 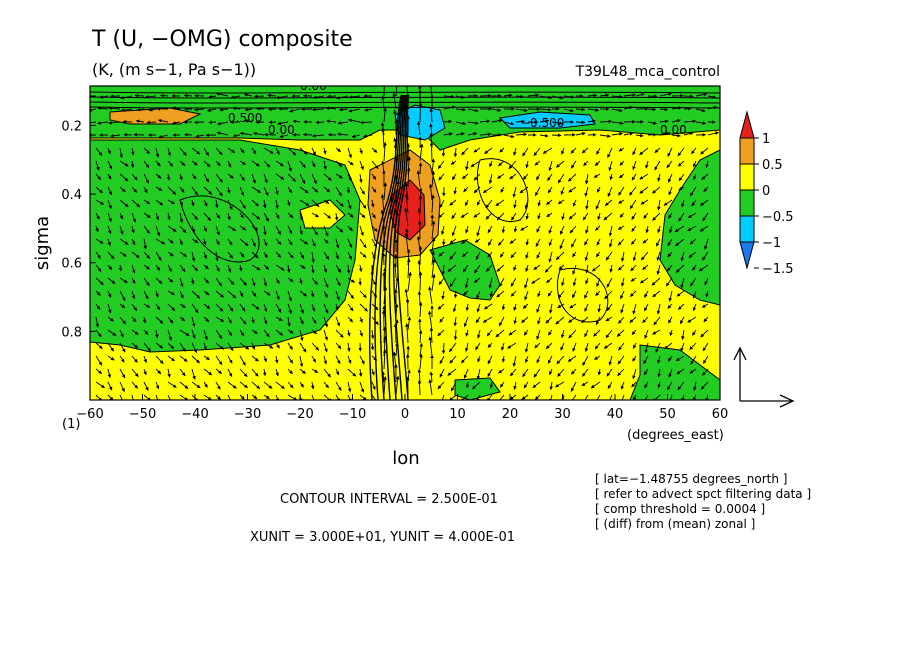 I want to click on run-name: T39L48_mca_control, so click(x=647, y=72).